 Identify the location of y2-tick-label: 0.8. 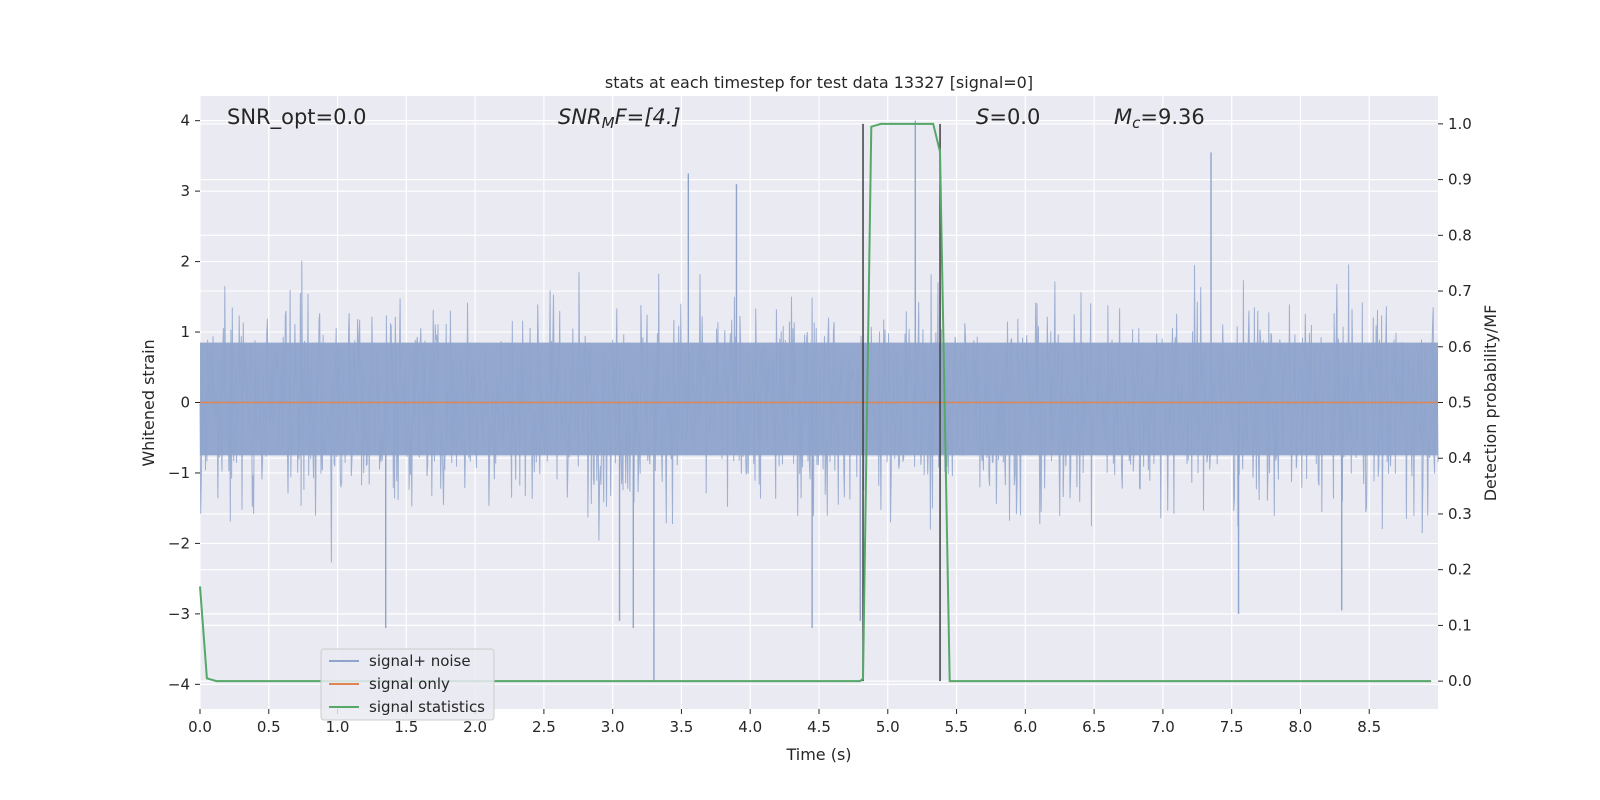
(1460, 235).